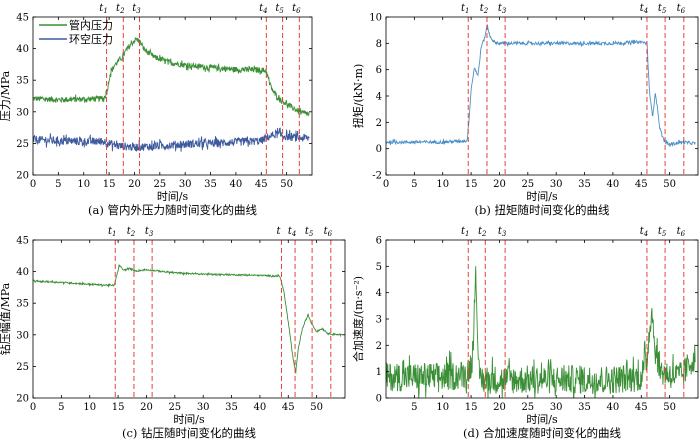  What do you see at coordinates (278, 231) in the screenshot?
I see `event-marker-label: t` at bounding box center [278, 231].